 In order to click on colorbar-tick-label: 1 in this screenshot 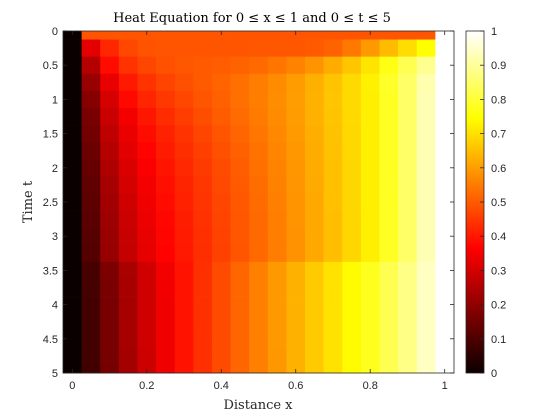, I will do `click(494, 32)`.